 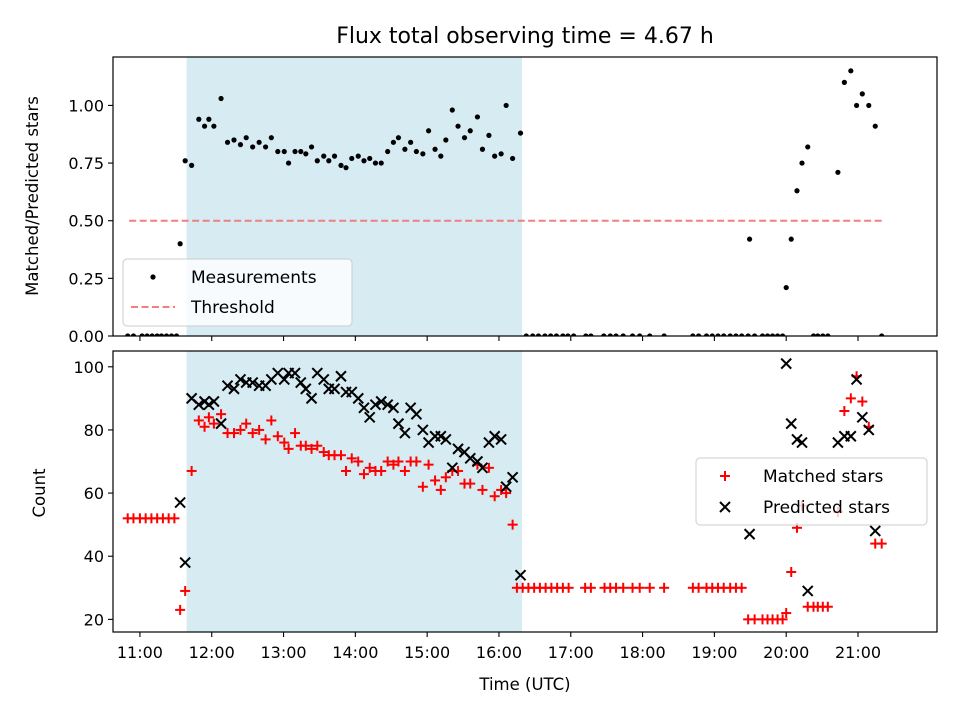 I want to click on bottom-legend: Matched stars Predicted stars, so click(x=811, y=491).